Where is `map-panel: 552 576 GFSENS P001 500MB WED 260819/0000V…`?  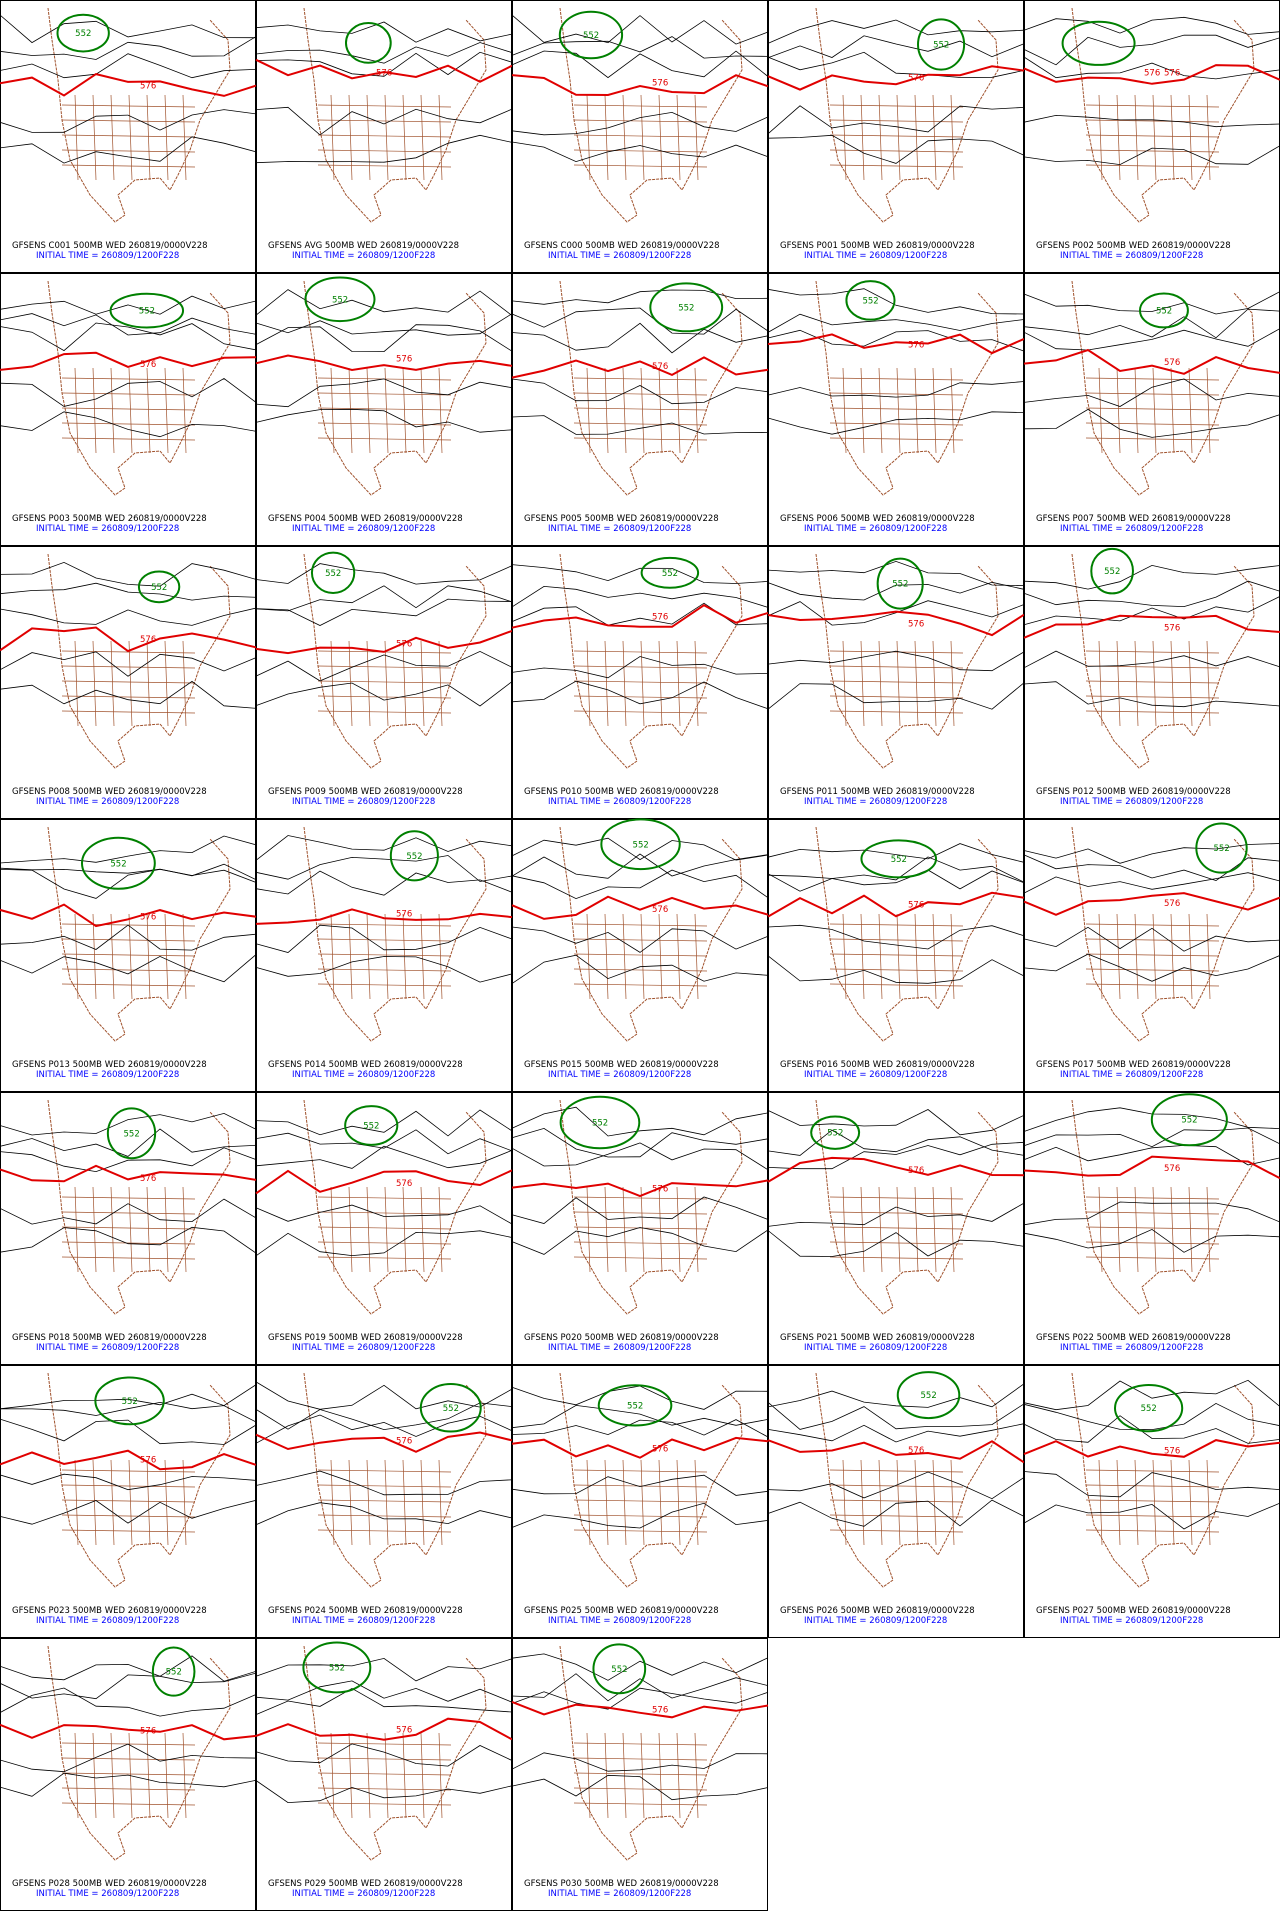
map-panel: 552 576 GFSENS P001 500MB WED 260819/0000V… is located at coordinates (896, 136).